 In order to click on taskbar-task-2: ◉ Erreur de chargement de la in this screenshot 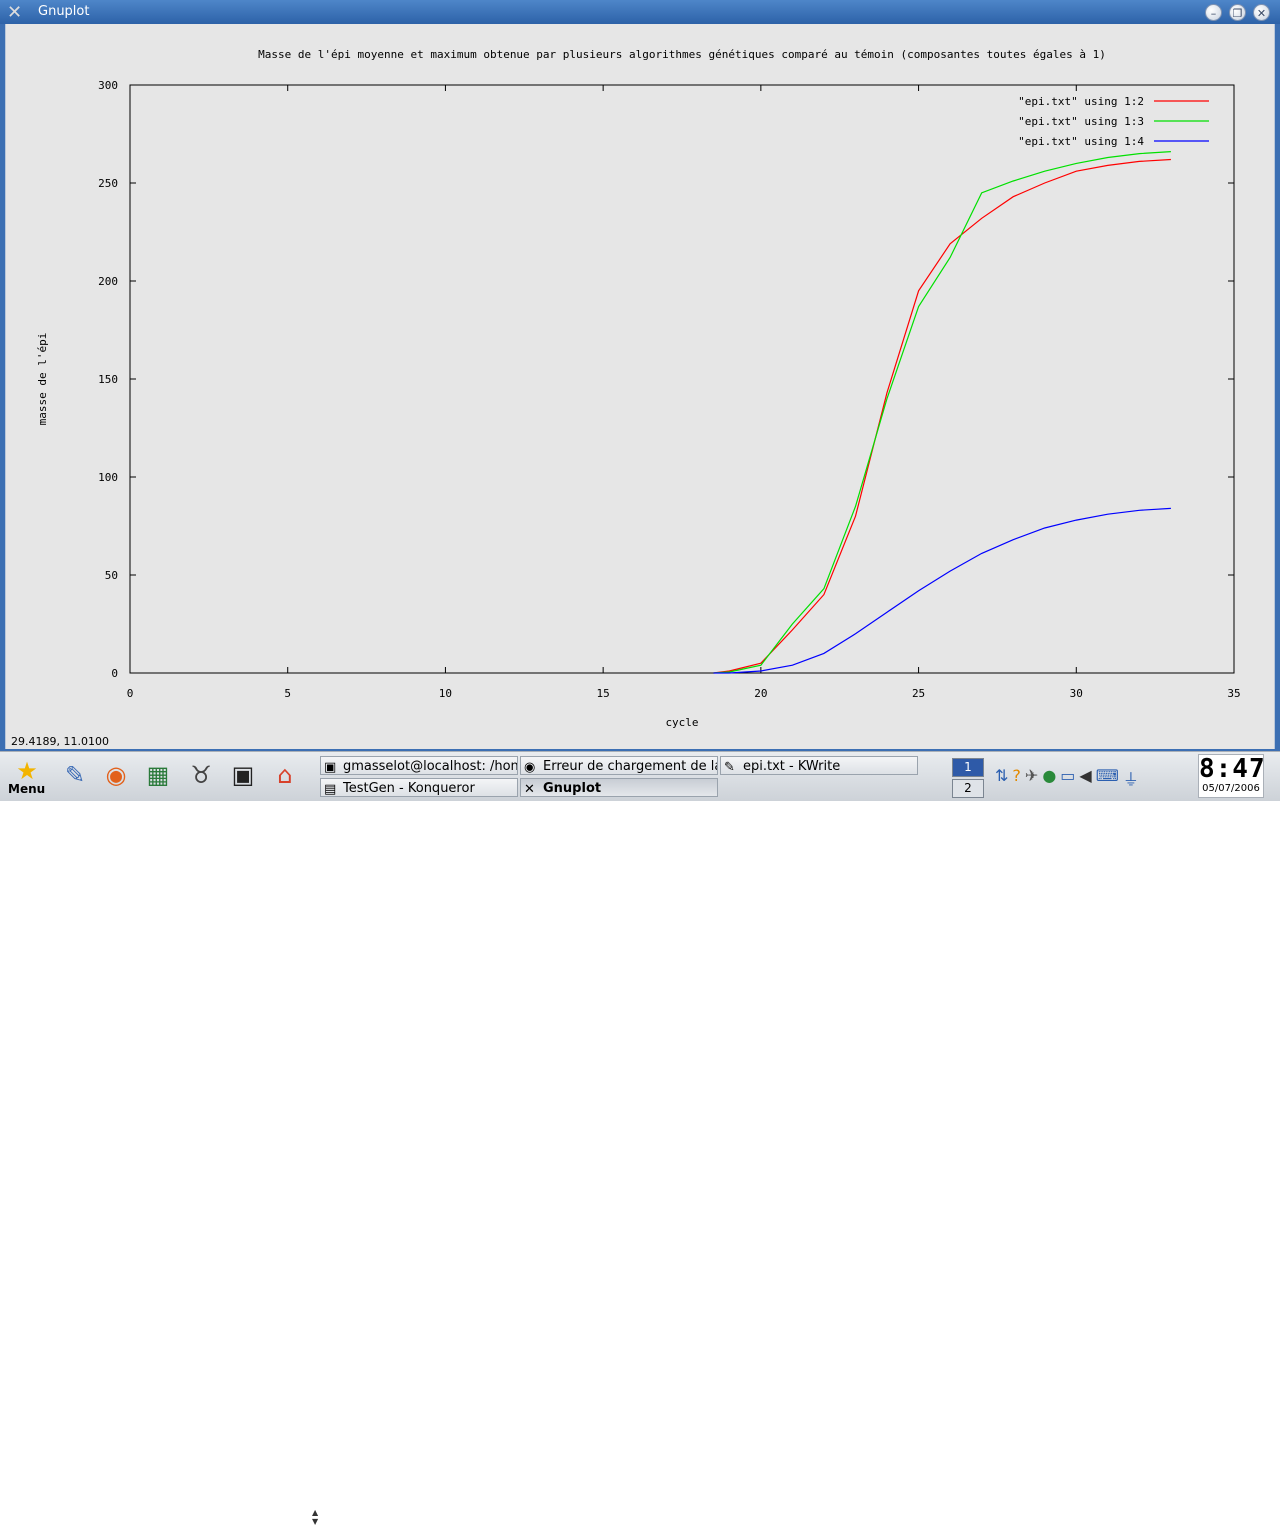, I will do `click(619, 765)`.